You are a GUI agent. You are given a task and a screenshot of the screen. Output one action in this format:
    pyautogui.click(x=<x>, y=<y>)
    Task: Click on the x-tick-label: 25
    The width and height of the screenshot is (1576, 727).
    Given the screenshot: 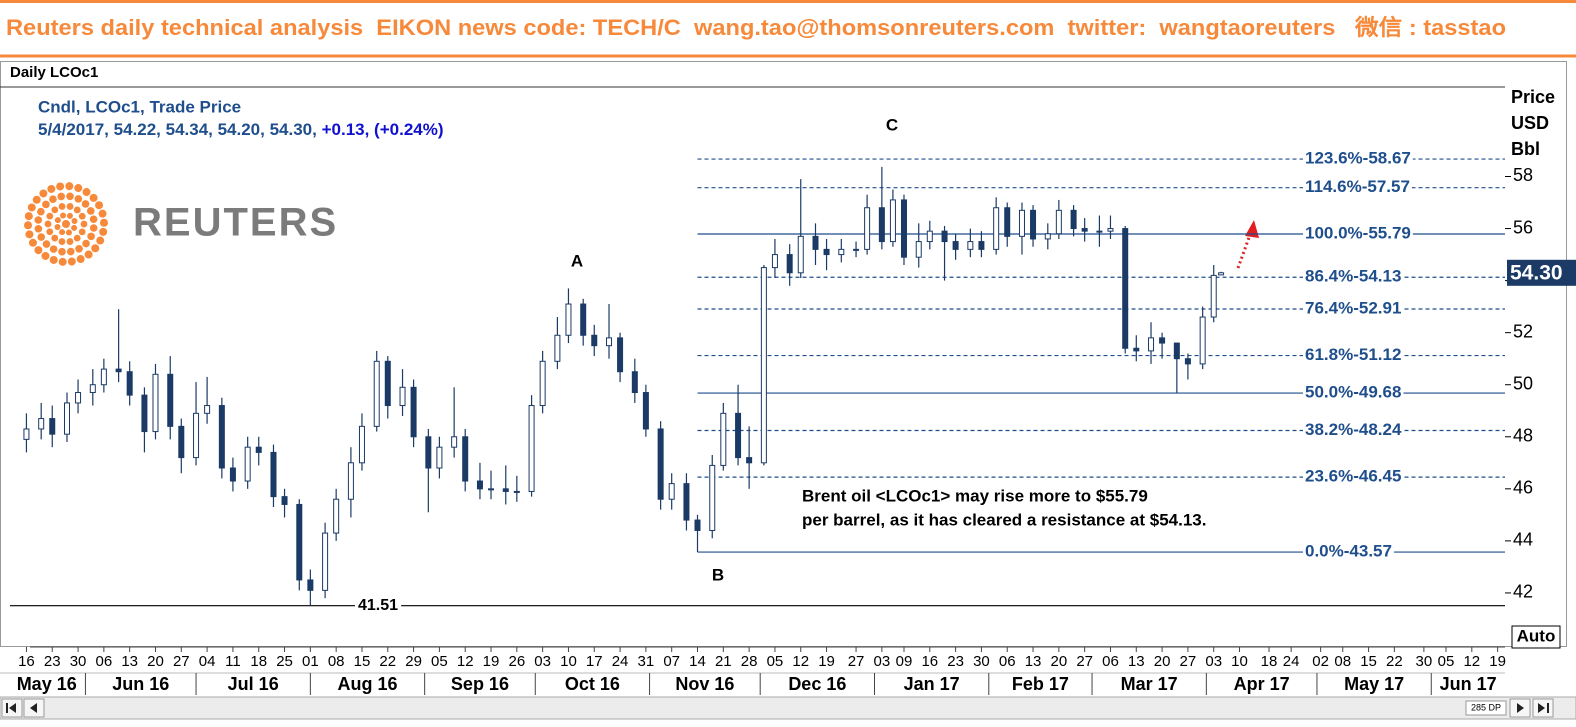 What is the action you would take?
    pyautogui.click(x=284, y=661)
    